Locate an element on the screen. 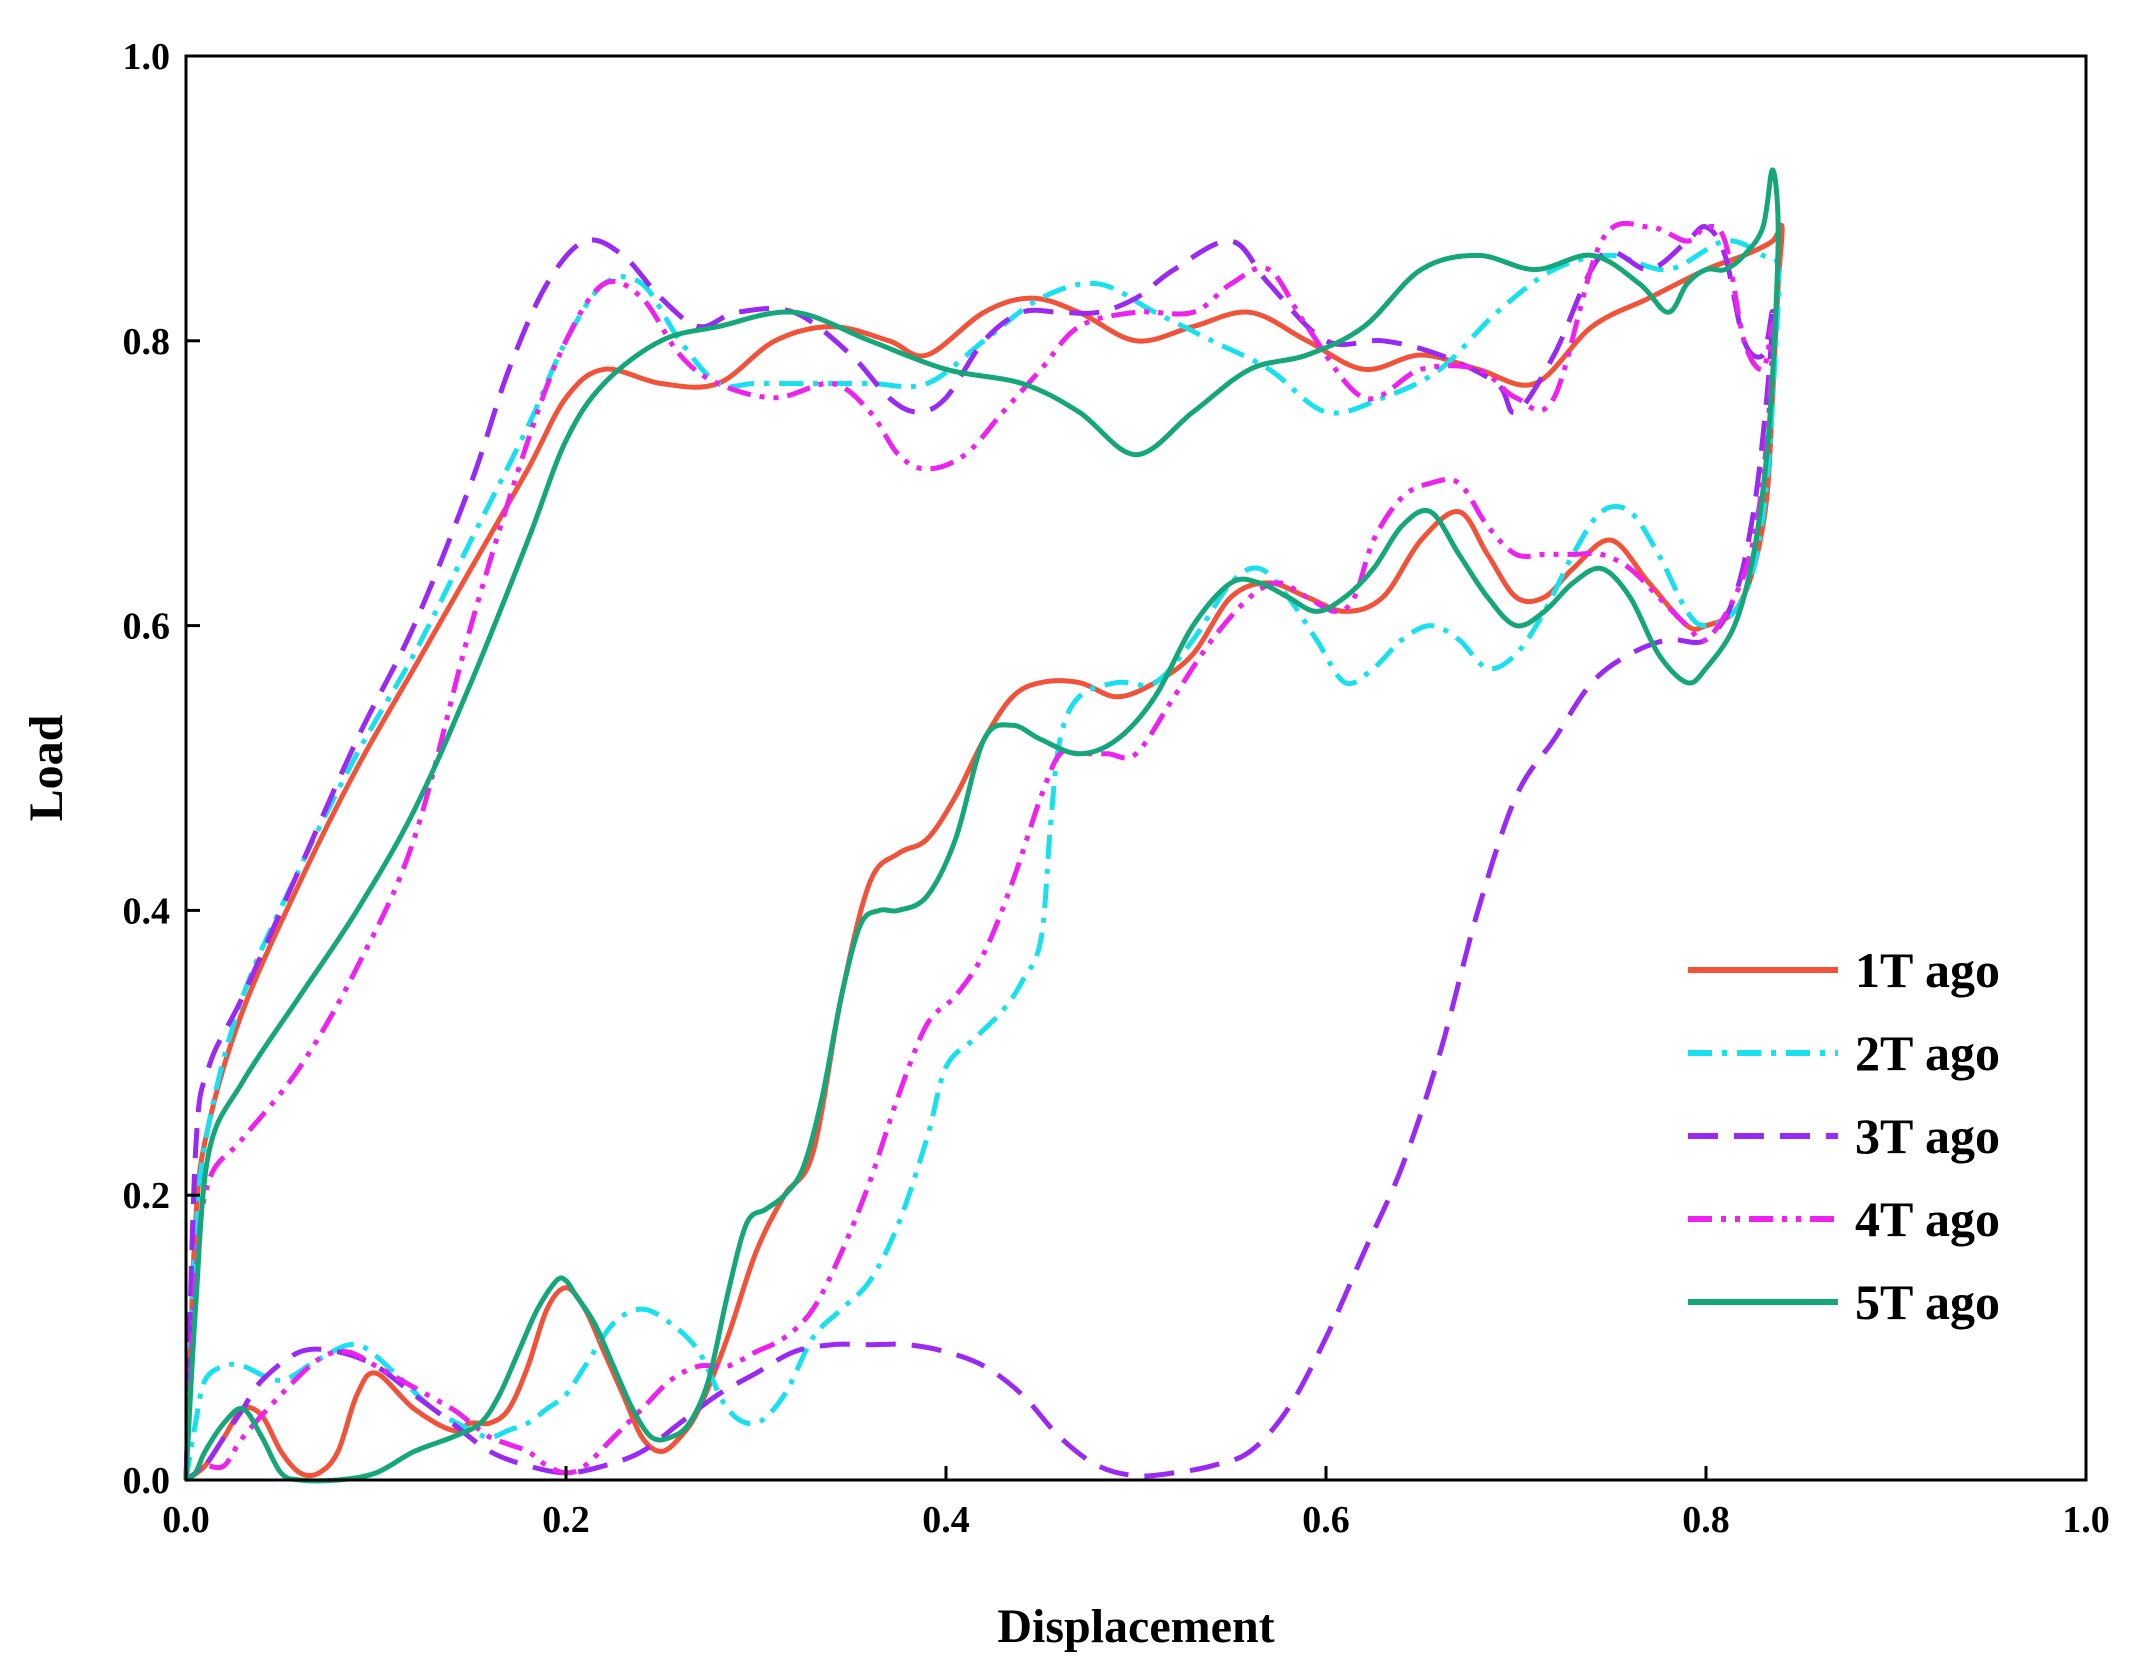  legend-label-4: 4T ago is located at coordinates (1927, 1219).